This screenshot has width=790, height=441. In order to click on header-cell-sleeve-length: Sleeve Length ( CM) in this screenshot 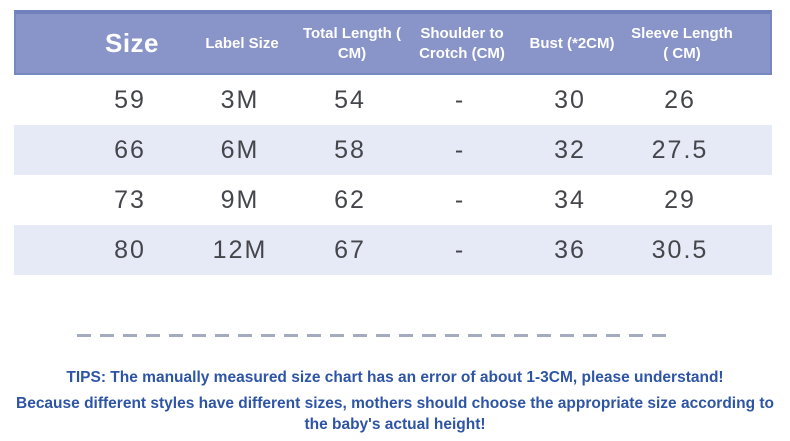, I will do `click(682, 43)`.